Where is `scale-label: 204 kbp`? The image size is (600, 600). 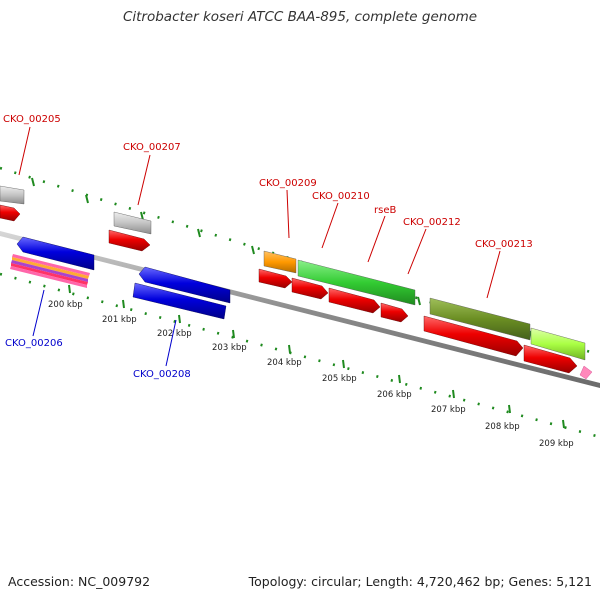 scale-label: 204 kbp is located at coordinates (284, 363).